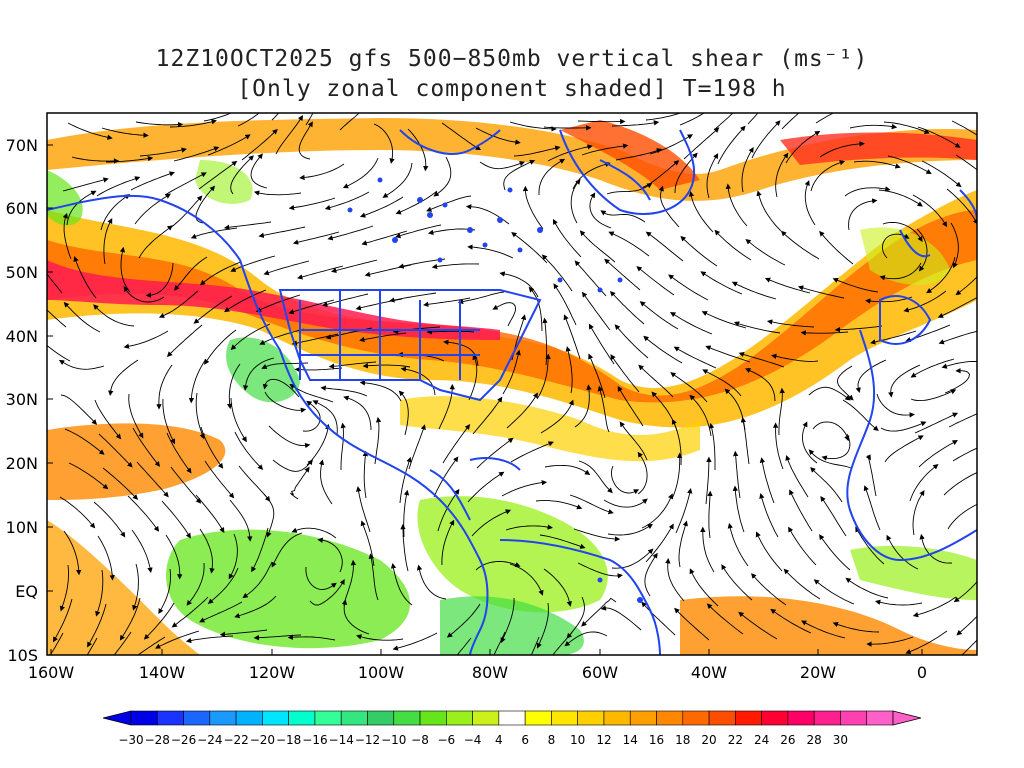  What do you see at coordinates (630, 740) in the screenshot?
I see `colorbar-label: 14` at bounding box center [630, 740].